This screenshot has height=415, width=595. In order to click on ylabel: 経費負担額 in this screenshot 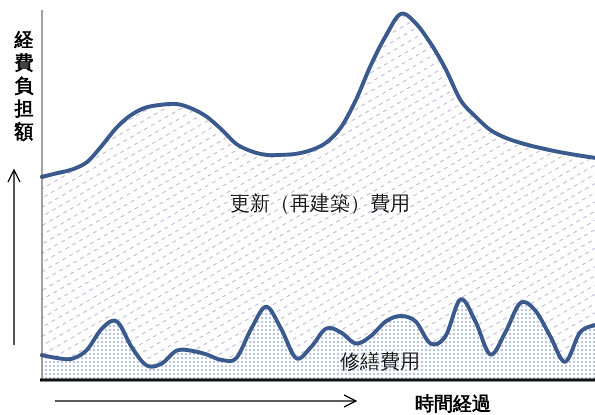, I will do `click(24, 86)`.